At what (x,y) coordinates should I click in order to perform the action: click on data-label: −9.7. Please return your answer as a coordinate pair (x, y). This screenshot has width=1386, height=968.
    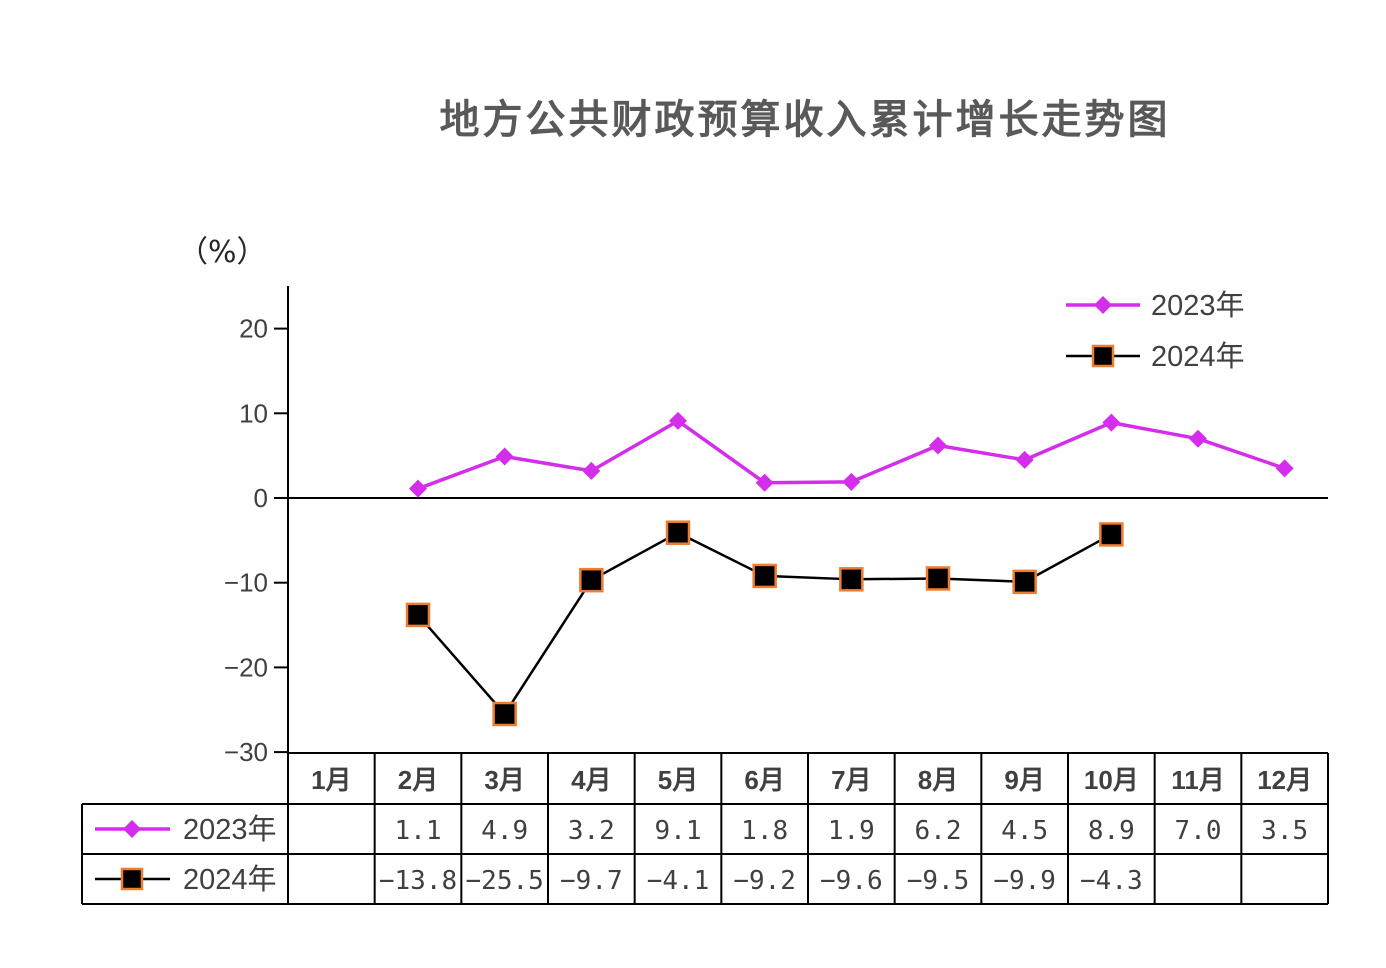
    Looking at the image, I should click on (591, 881).